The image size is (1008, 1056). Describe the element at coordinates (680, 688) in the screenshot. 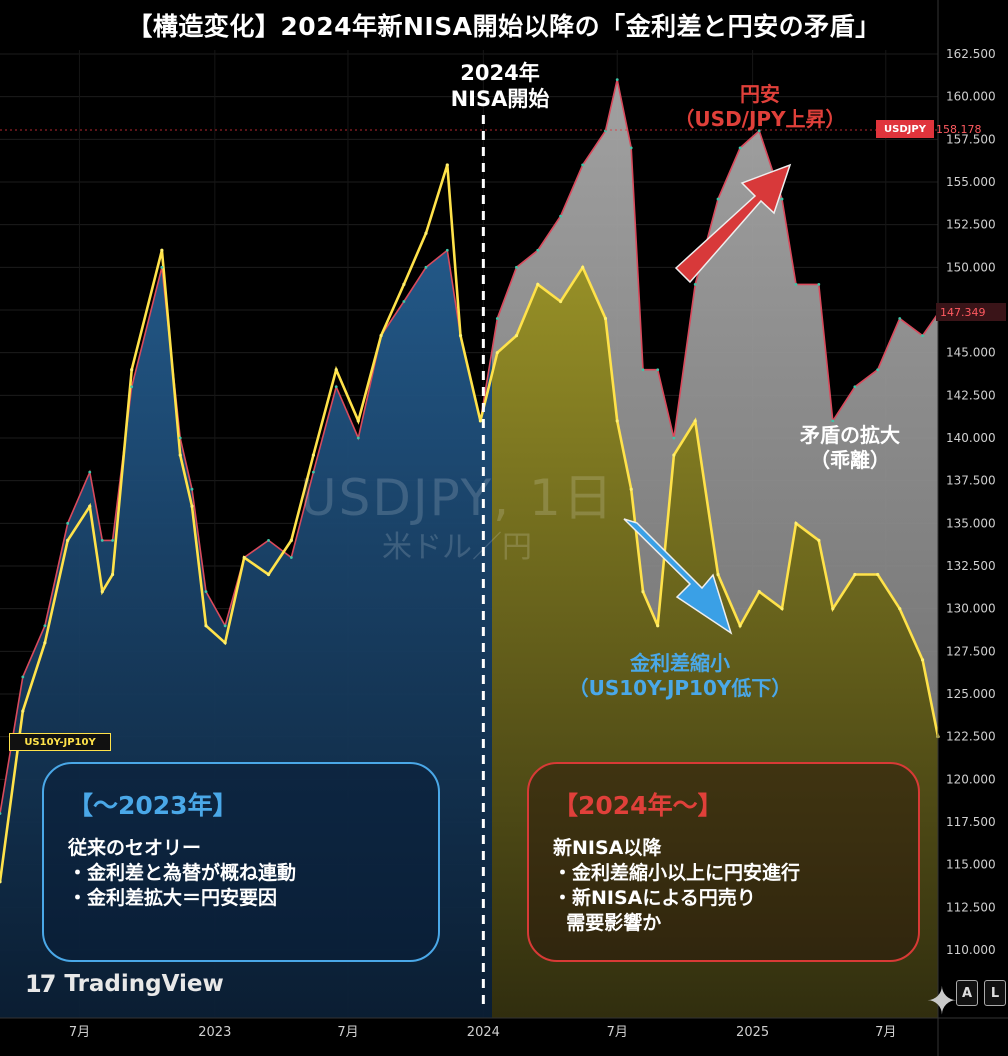

I see `spread-narrow-sub: （US10Y-JP10Y低下）` at that location.